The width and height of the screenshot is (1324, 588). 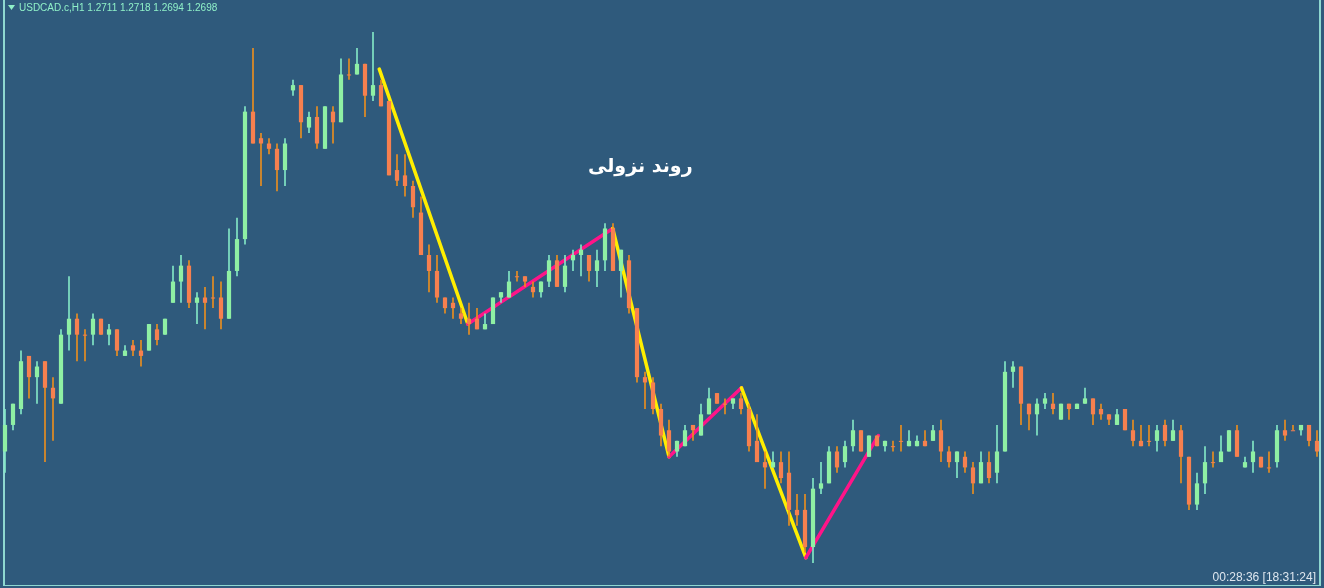 I want to click on text: 00:28:36 [18:31:24], so click(x=1264, y=577).